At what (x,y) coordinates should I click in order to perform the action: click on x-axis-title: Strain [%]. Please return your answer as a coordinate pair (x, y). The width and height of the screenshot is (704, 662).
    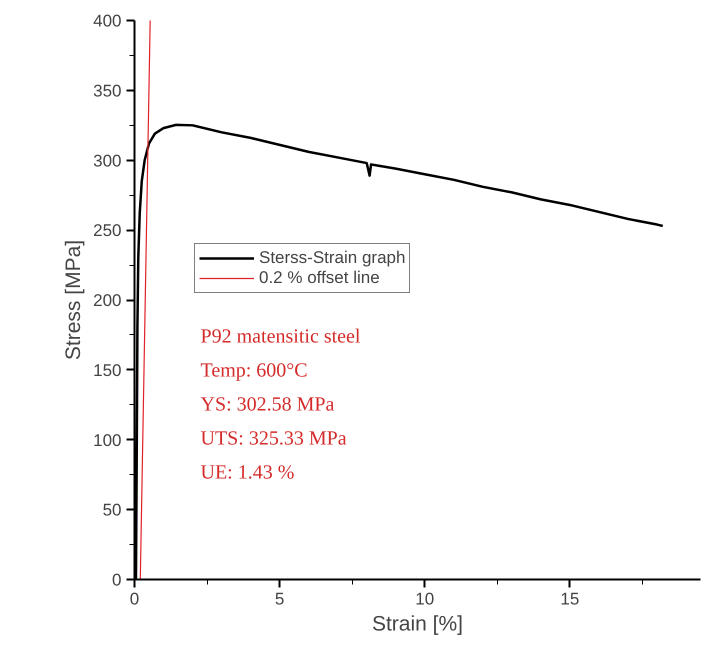
    Looking at the image, I should click on (418, 624).